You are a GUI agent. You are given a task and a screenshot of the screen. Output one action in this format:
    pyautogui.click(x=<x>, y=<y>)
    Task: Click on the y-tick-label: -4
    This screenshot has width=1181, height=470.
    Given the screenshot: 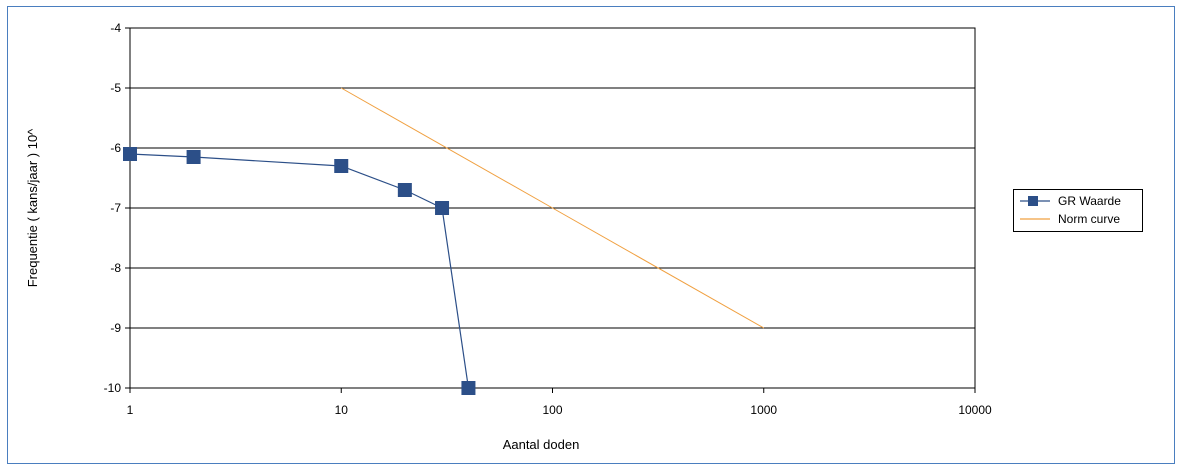 What is the action you would take?
    pyautogui.click(x=115, y=28)
    